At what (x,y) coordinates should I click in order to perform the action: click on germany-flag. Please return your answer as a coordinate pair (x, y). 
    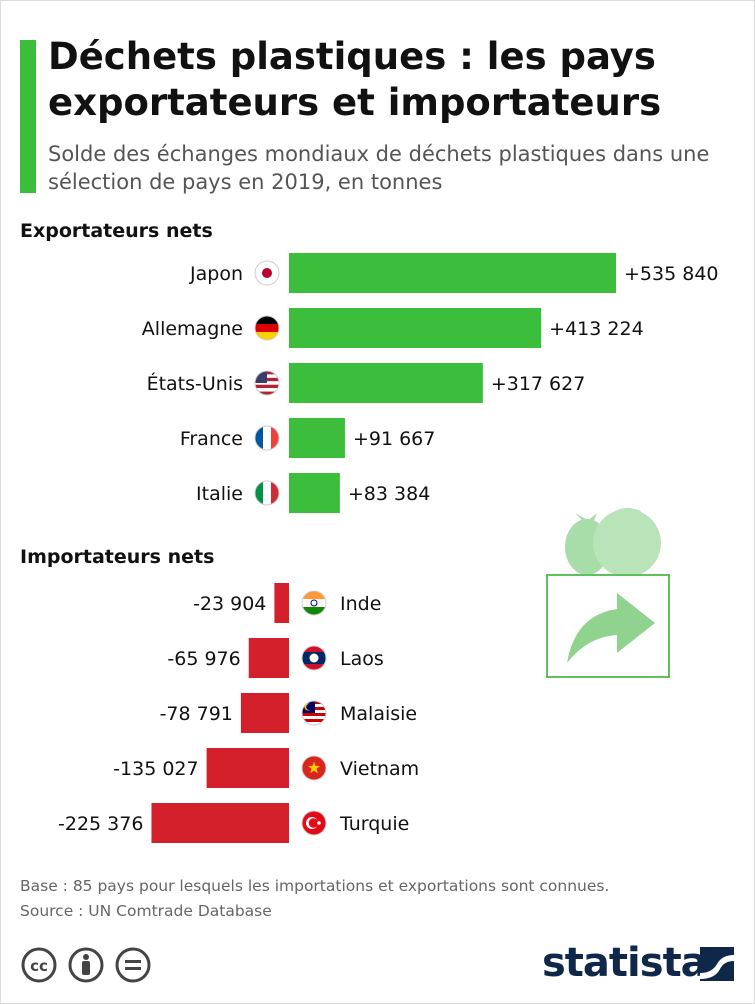
    Looking at the image, I should click on (267, 328).